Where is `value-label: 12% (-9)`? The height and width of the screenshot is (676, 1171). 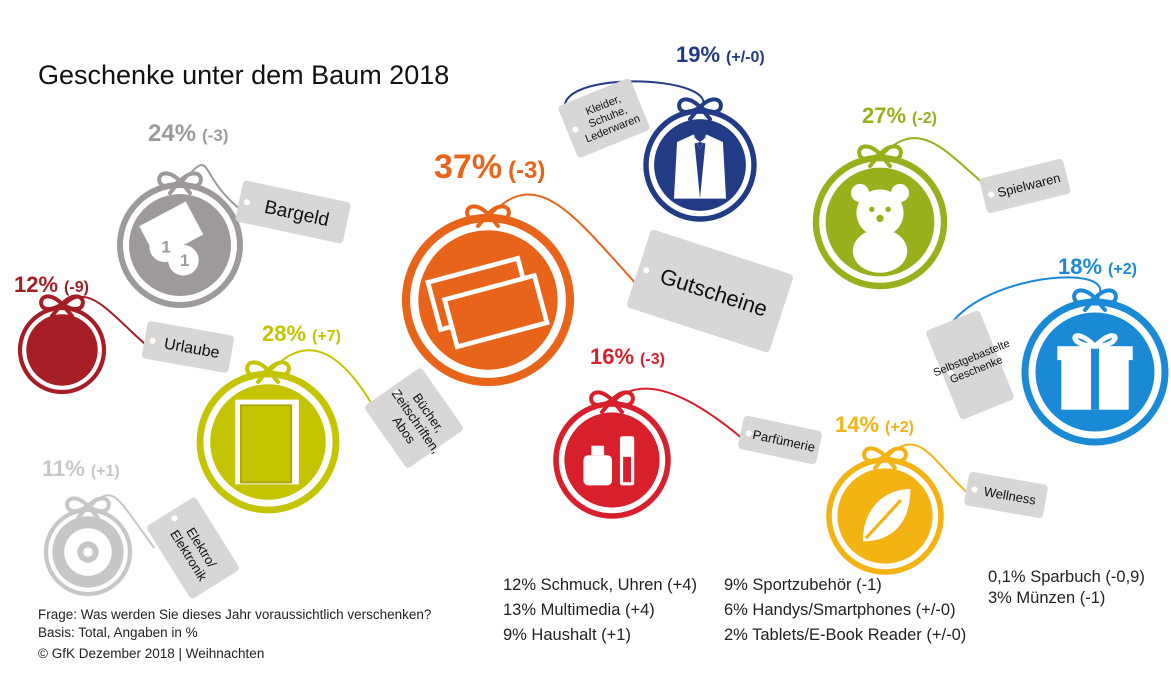 value-label: 12% (-9) is located at coordinates (51, 284).